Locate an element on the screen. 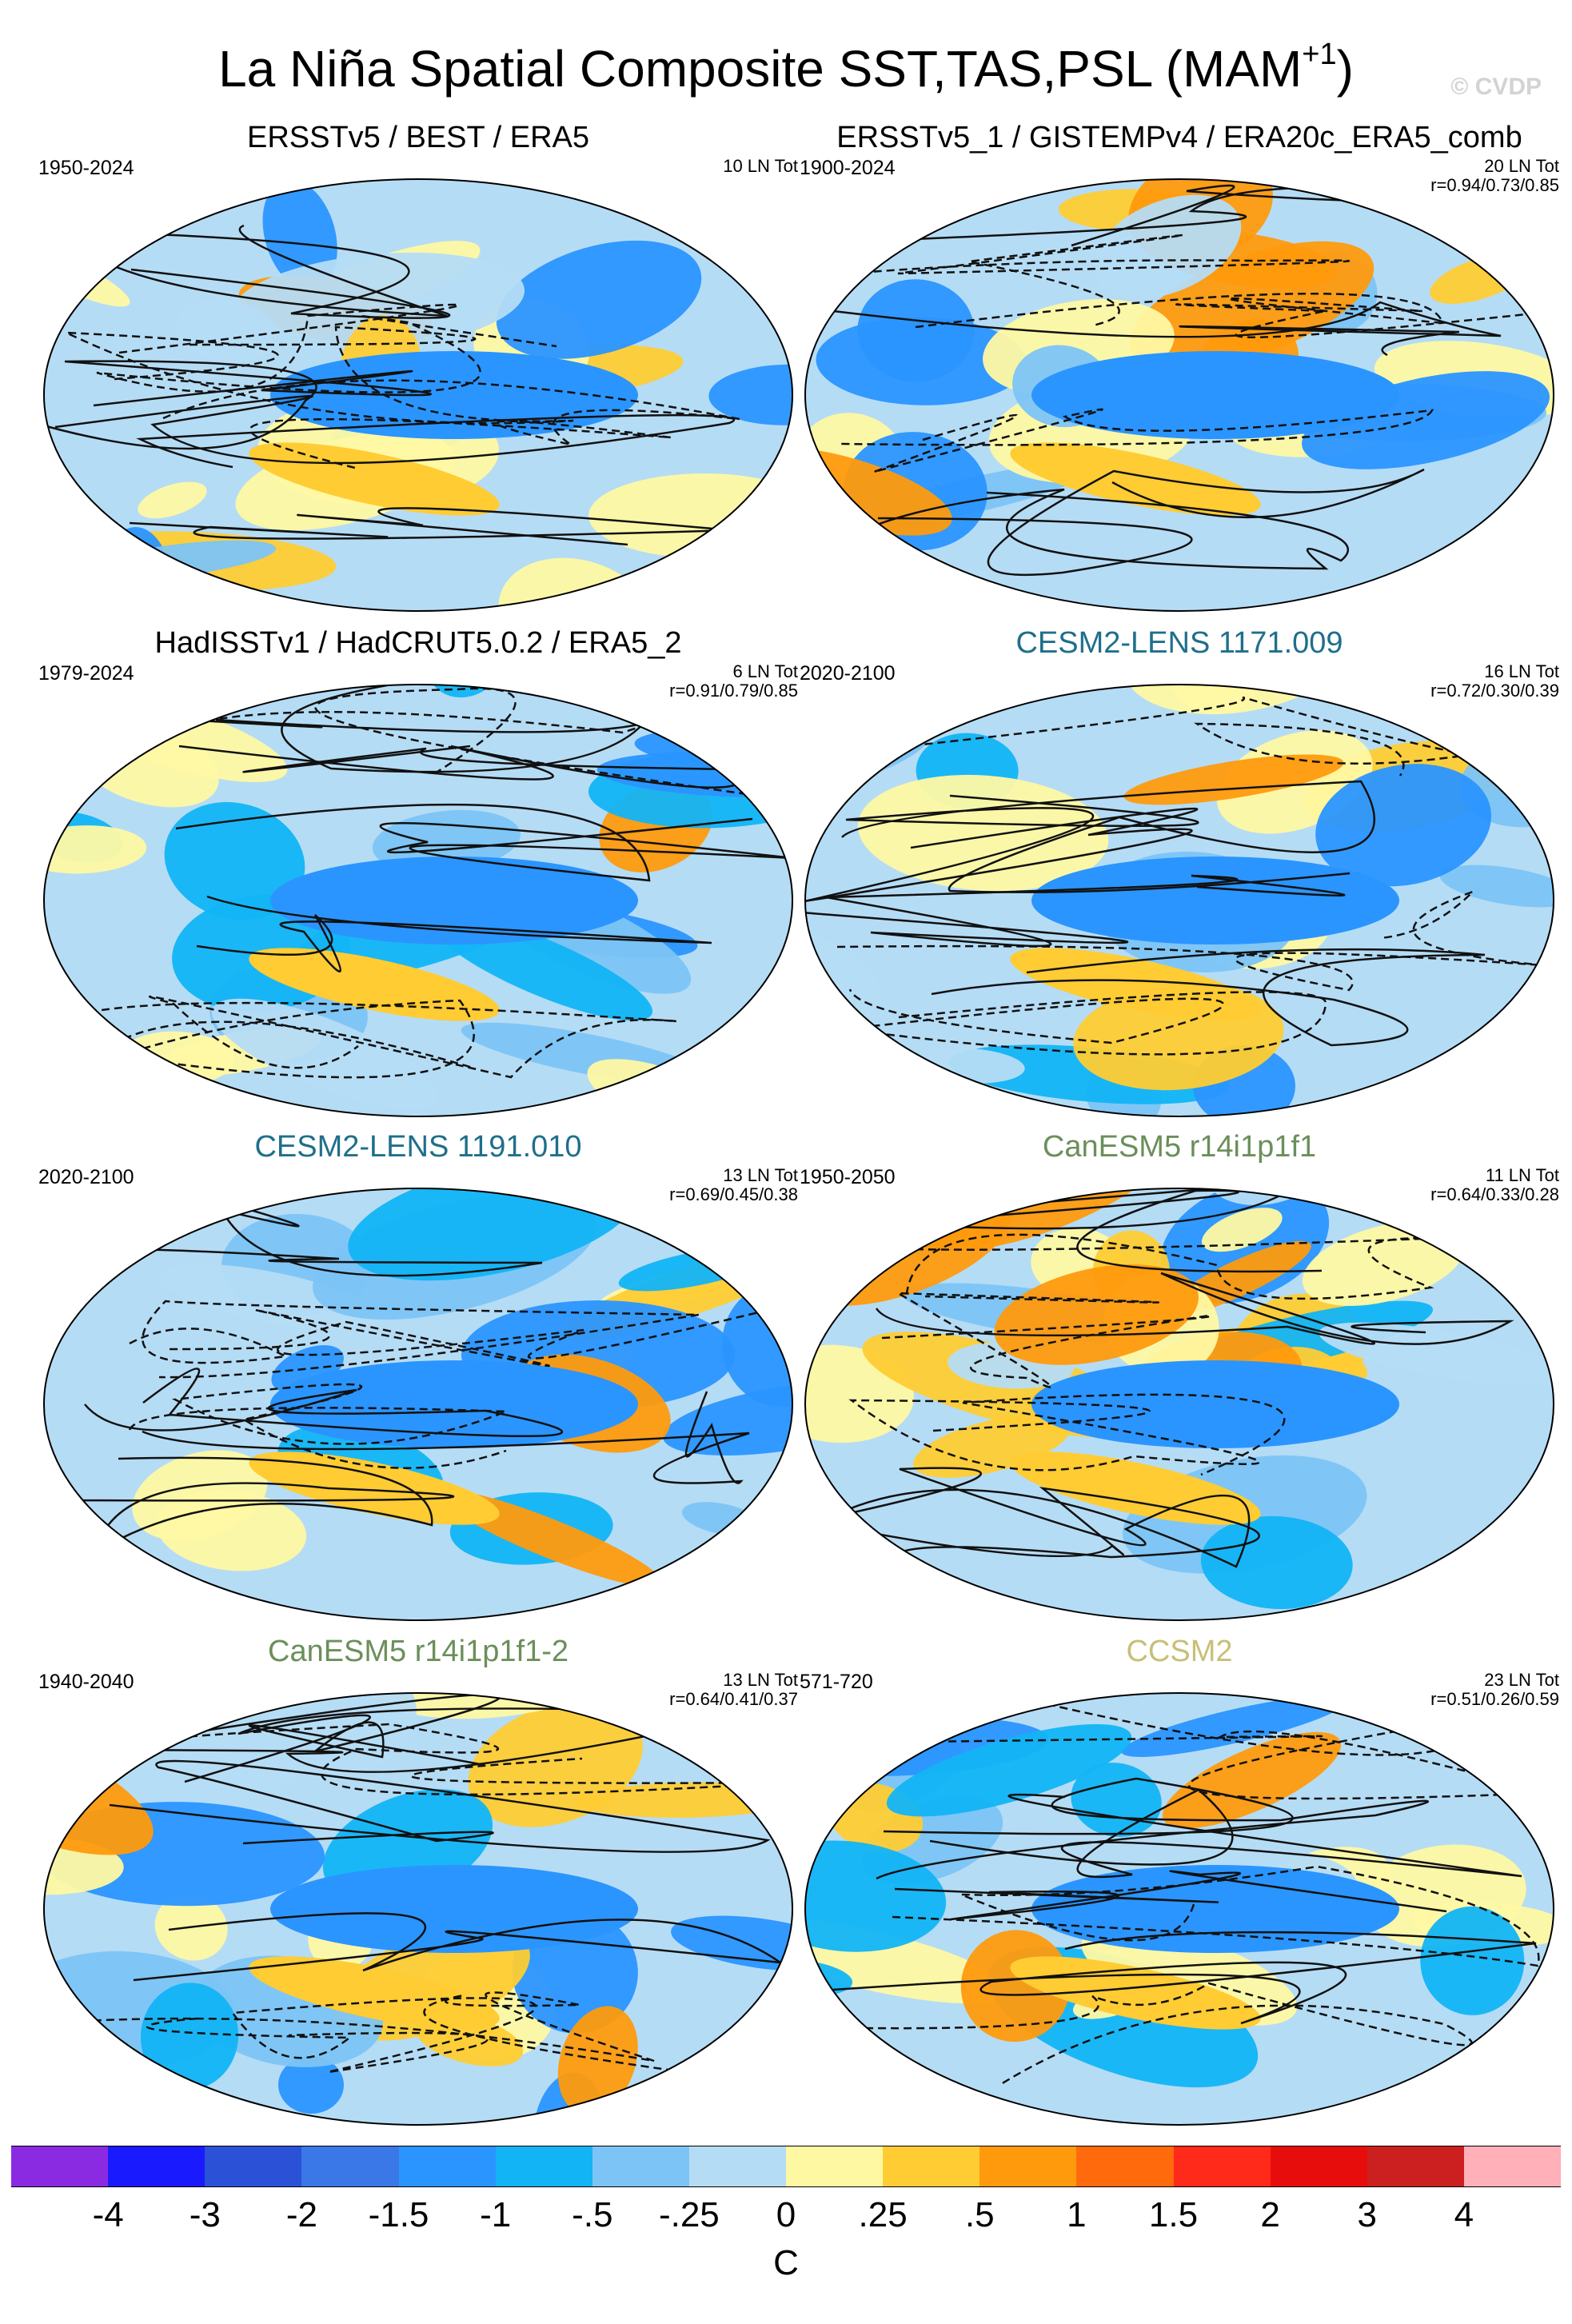  colorbar-tick-label: 0 is located at coordinates (786, 2214).